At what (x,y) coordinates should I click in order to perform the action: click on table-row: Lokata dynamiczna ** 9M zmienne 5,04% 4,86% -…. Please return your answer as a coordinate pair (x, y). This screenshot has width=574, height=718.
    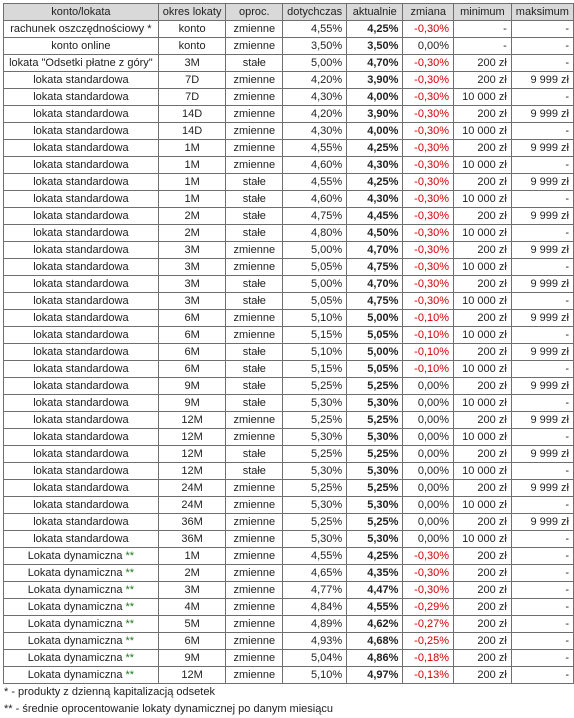
    Looking at the image, I should click on (288, 658).